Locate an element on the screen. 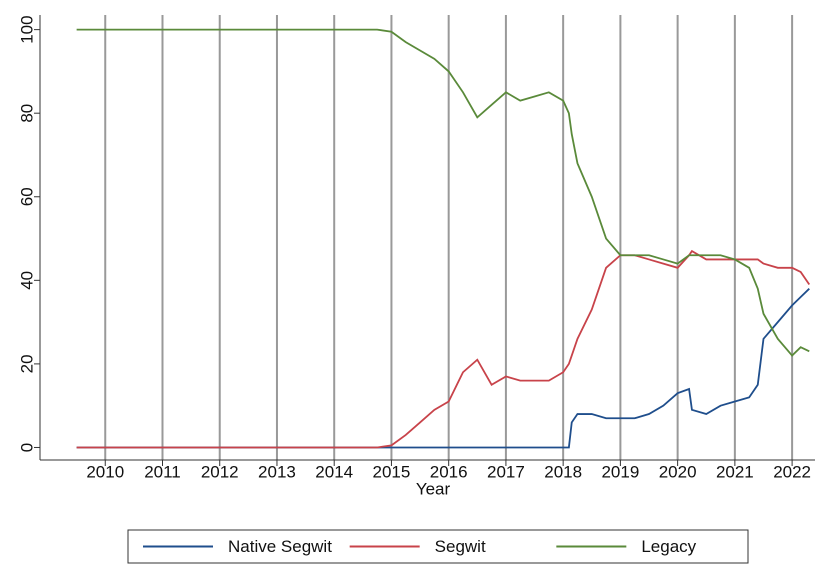  x-tick-label: 2019 is located at coordinates (620, 471).